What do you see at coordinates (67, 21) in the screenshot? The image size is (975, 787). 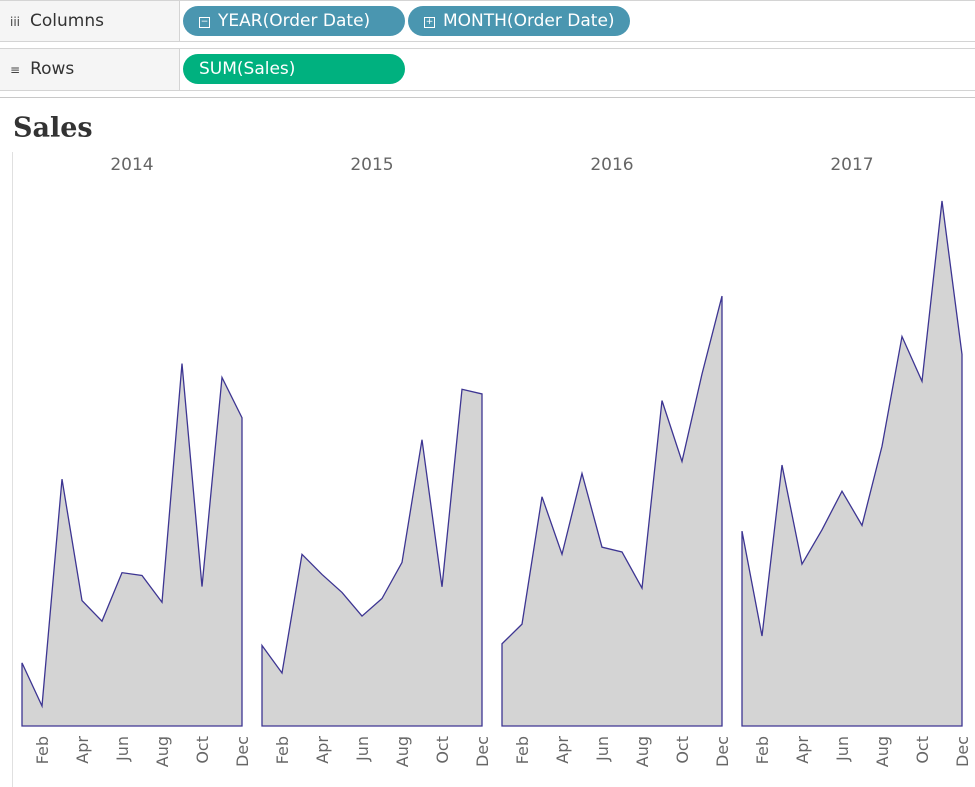 I see `shelf-label-text: Columns` at bounding box center [67, 21].